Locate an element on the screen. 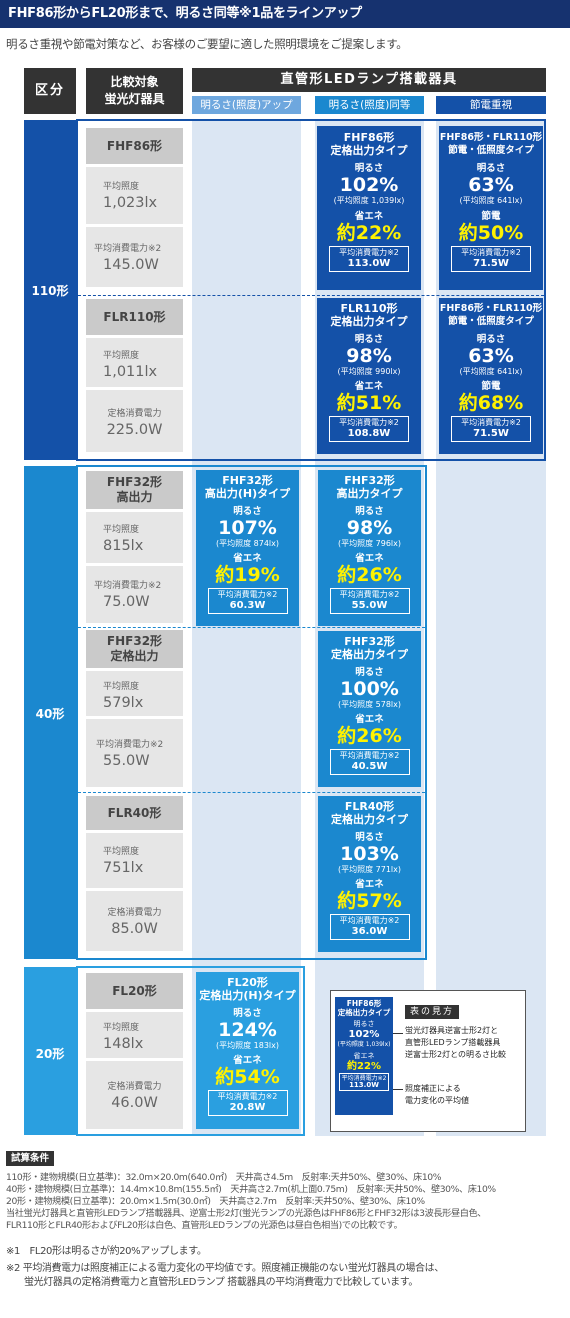  header-kubun: 区分 is located at coordinates (50, 91).